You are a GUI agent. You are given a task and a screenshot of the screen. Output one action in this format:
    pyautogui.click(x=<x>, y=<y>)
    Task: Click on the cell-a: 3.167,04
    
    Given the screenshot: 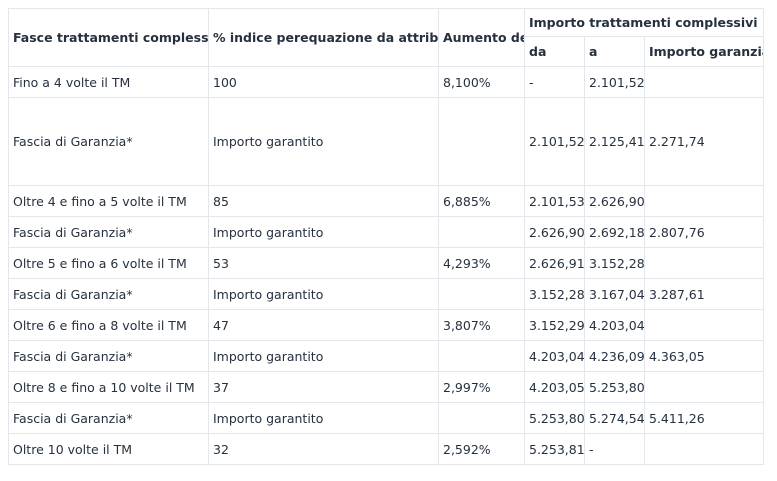 What is the action you would take?
    pyautogui.click(x=614, y=294)
    